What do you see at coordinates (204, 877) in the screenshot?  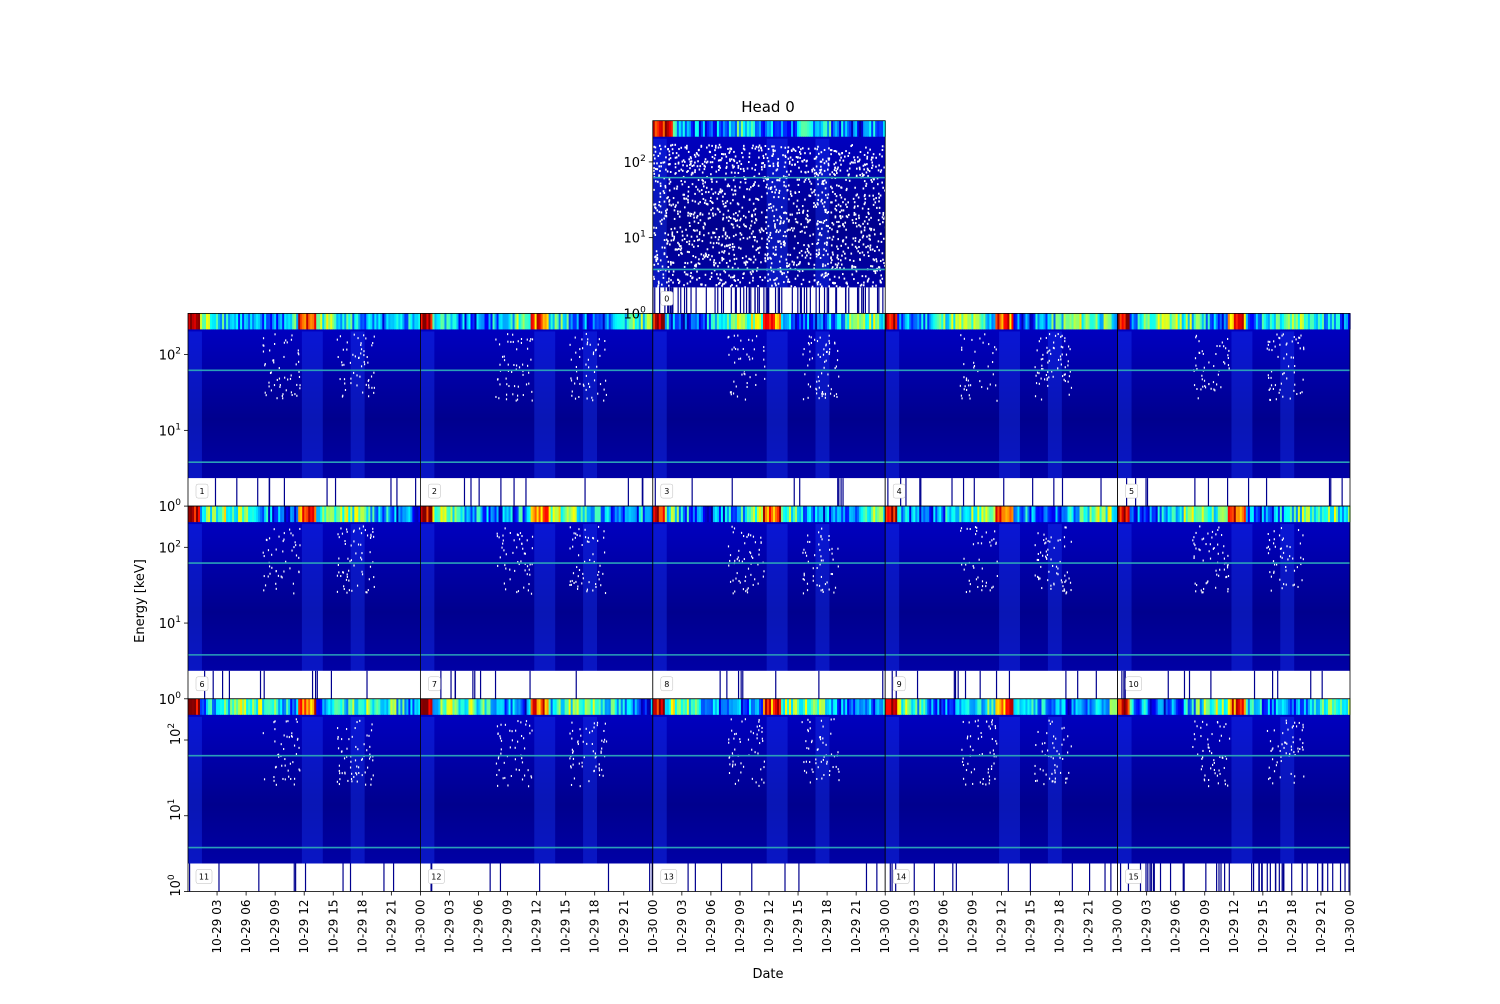 I see `panel-label: 11` at bounding box center [204, 877].